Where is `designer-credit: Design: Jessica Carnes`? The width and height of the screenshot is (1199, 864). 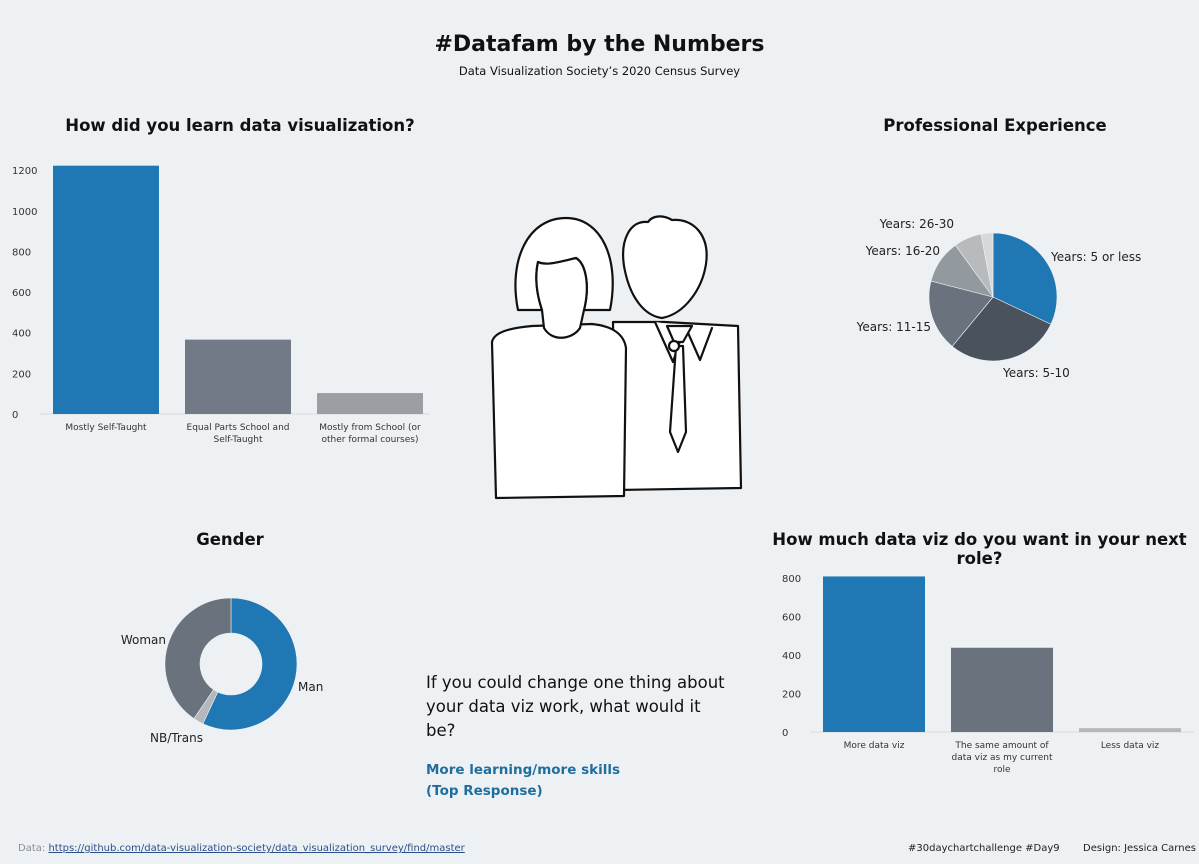 designer-credit: Design: Jessica Carnes is located at coordinates (1139, 848).